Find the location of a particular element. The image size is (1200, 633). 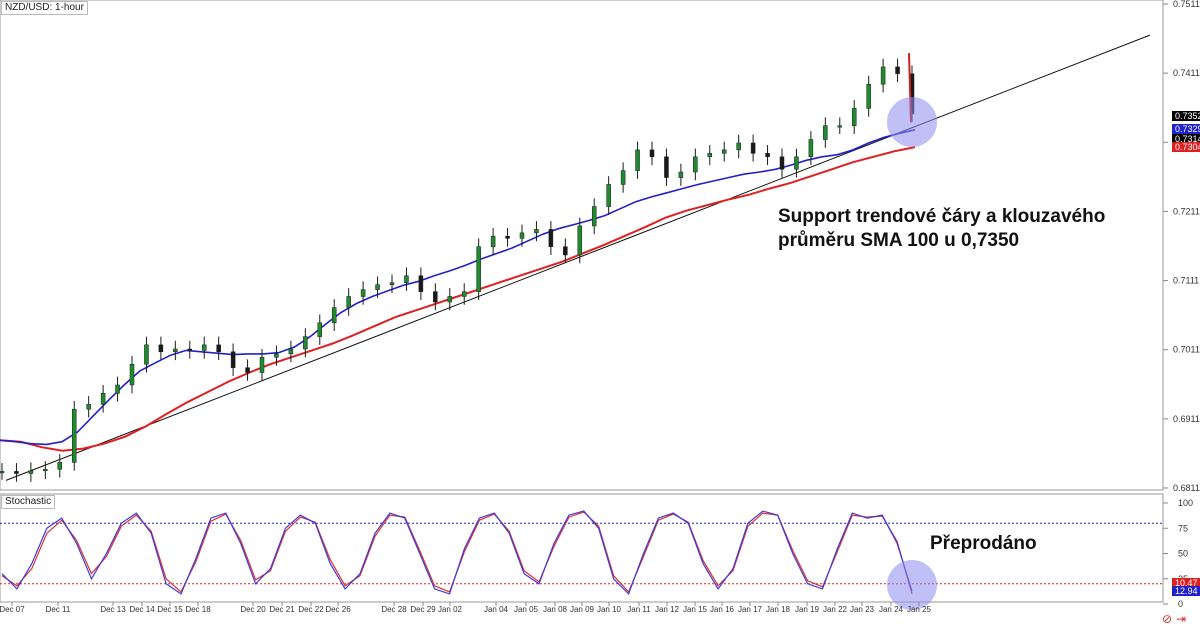

stochastic-tag-label: 12.94 is located at coordinates (1186, 591).